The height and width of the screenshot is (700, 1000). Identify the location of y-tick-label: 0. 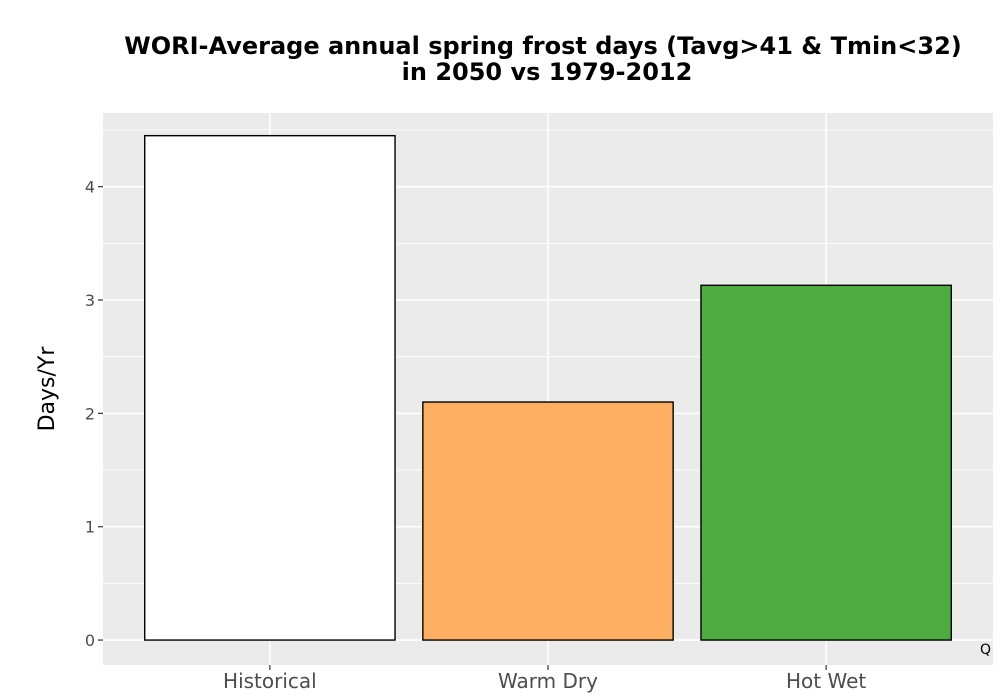
(90, 640).